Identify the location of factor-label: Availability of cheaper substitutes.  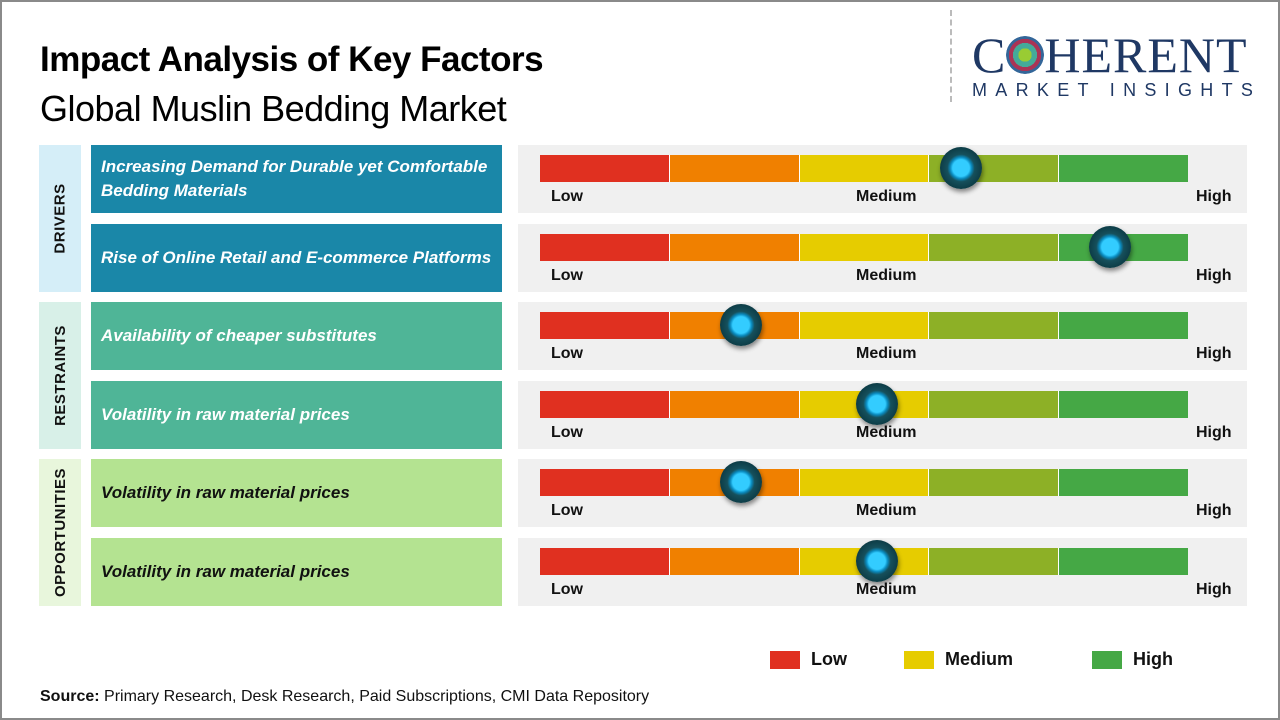
(296, 336).